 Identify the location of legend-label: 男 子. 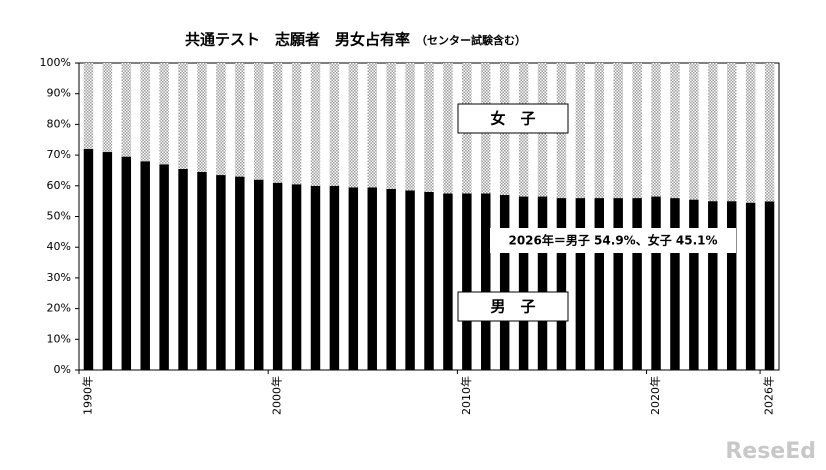
(512, 307).